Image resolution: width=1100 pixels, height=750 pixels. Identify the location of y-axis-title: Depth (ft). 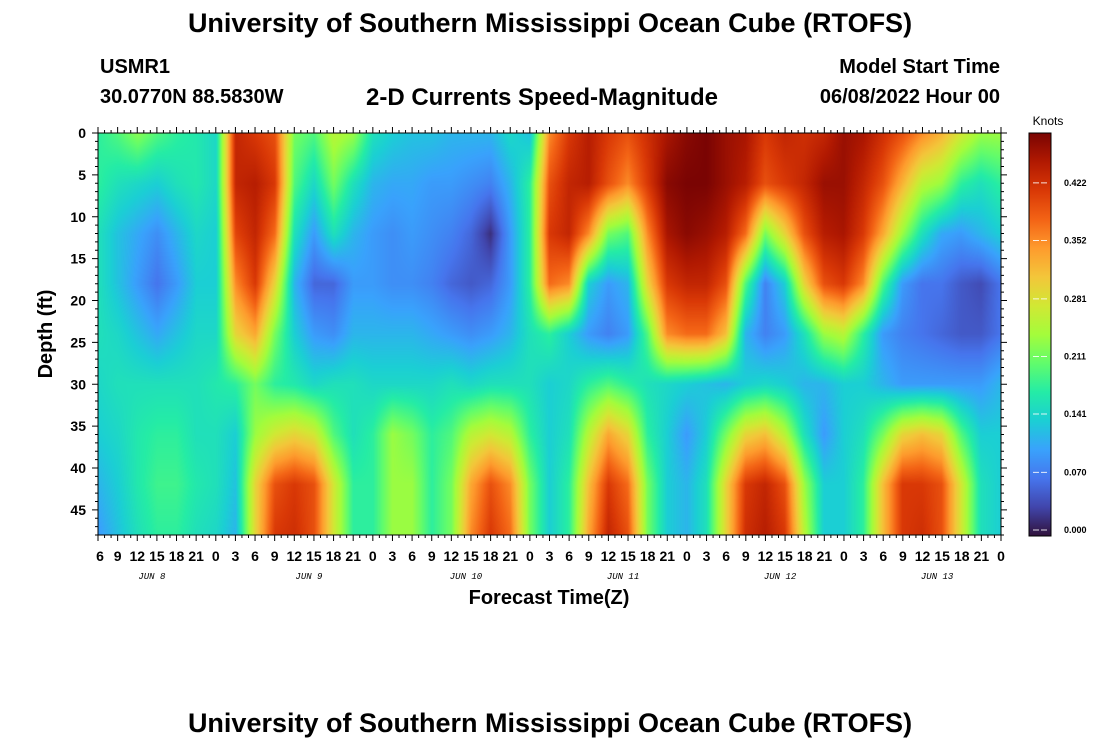
(46, 334).